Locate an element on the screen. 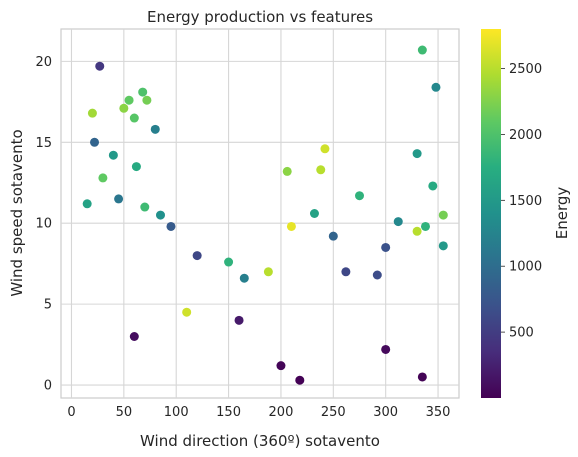 The image size is (578, 457). colorbar-tick-labels: 500 1000 1500 2000 2500 is located at coordinates (521, 201).